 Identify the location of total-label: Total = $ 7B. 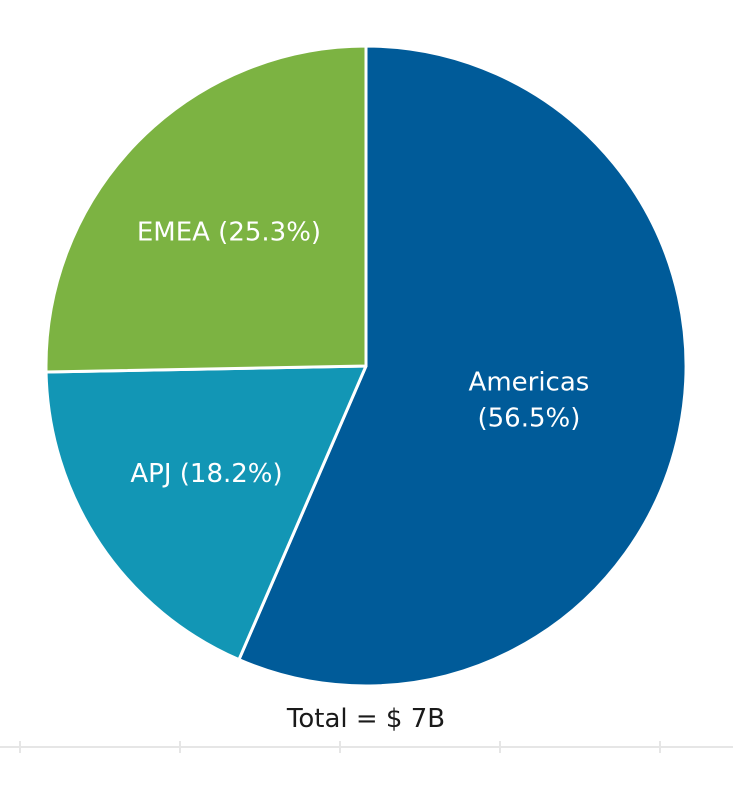
(365, 719).